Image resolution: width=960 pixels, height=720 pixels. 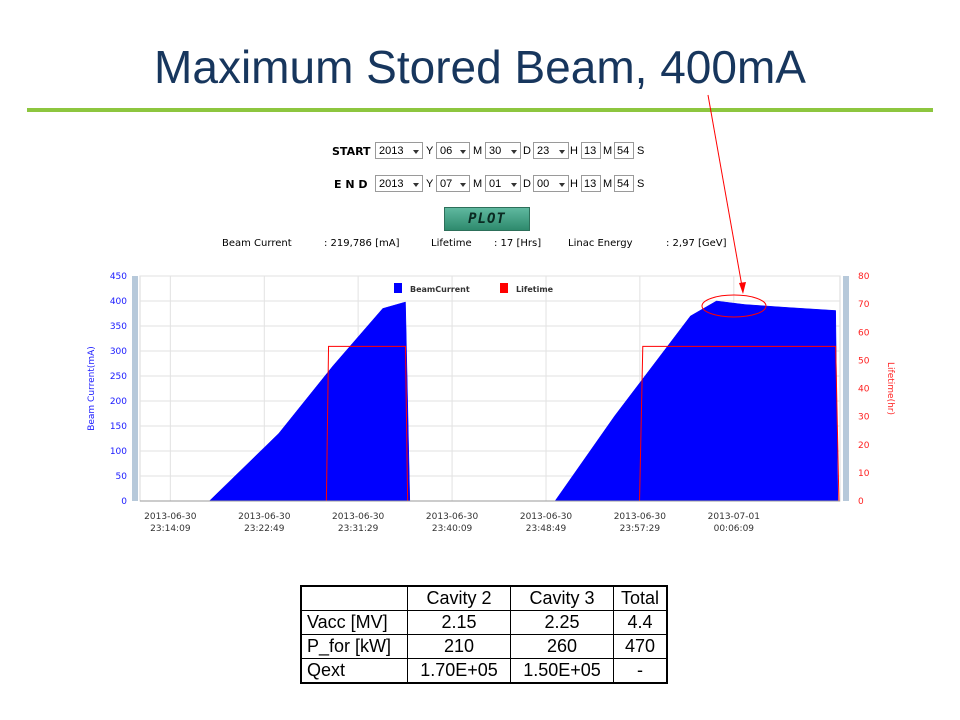 I want to click on y-tick-label: 200, so click(x=118, y=402).